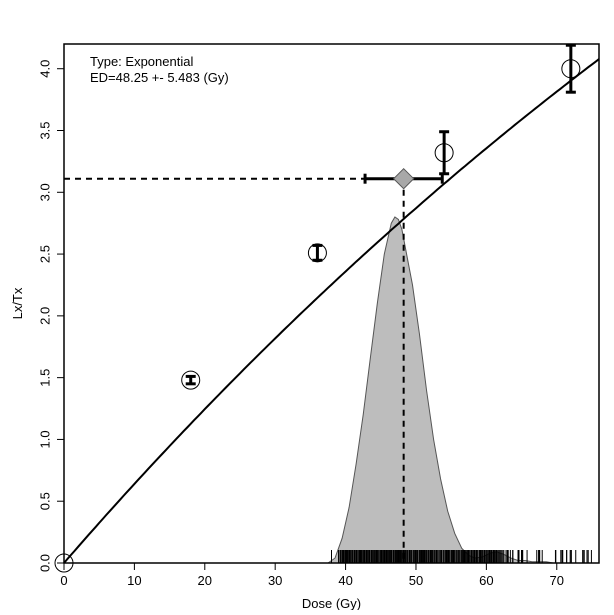 The image size is (614, 615). I want to click on x-tick-label: 0, so click(63, 580).